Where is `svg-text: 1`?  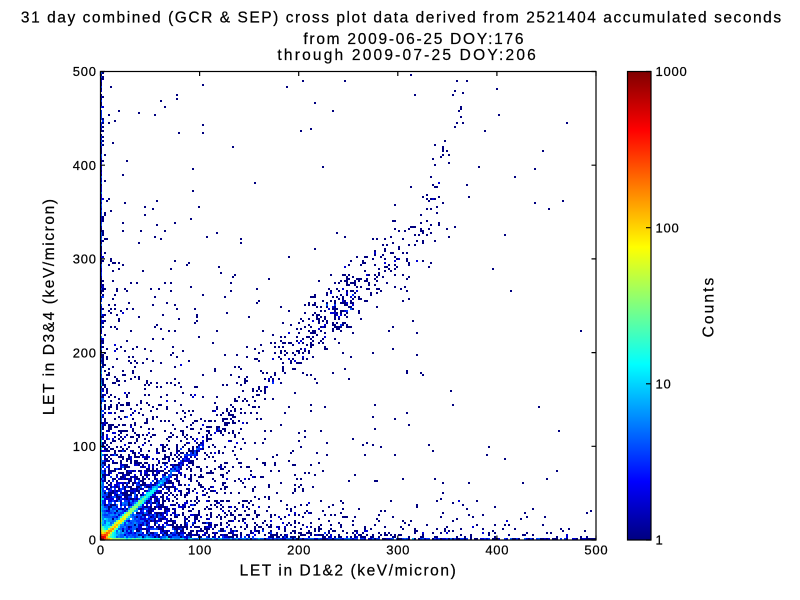 svg-text: 1 is located at coordinates (660, 540).